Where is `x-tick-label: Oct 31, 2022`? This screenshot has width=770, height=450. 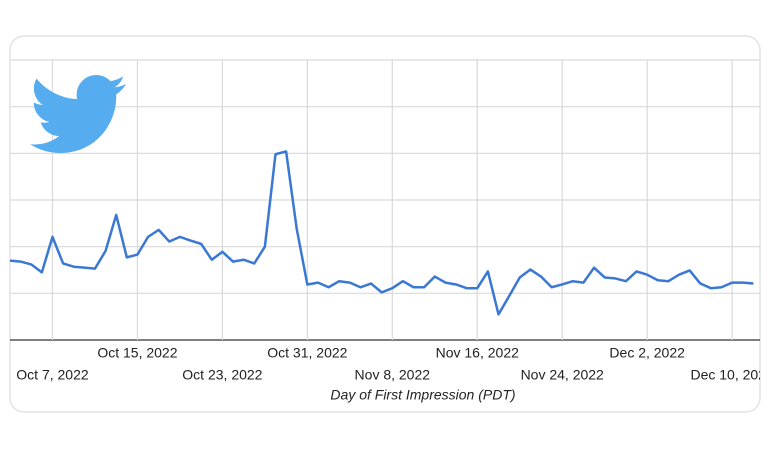
x-tick-label: Oct 31, 2022 is located at coordinates (307, 353).